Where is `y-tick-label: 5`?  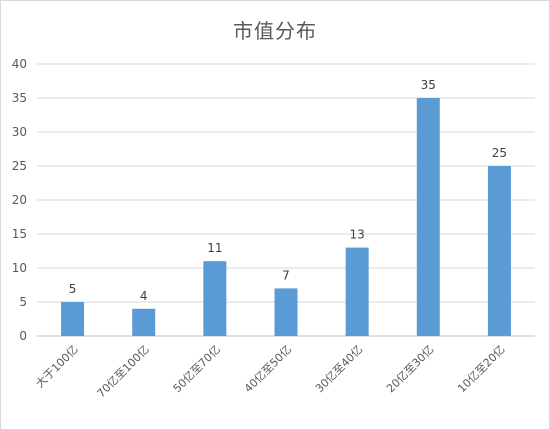 y-tick-label: 5 is located at coordinates (23, 302).